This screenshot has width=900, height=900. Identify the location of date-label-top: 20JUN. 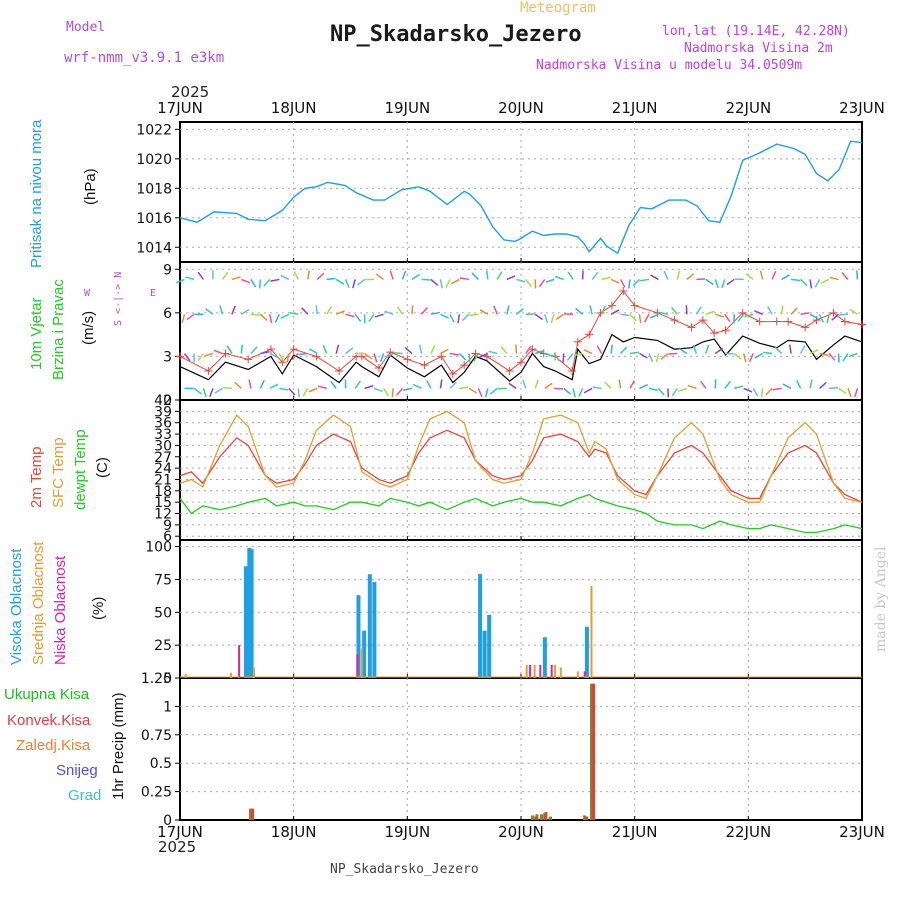
(521, 108).